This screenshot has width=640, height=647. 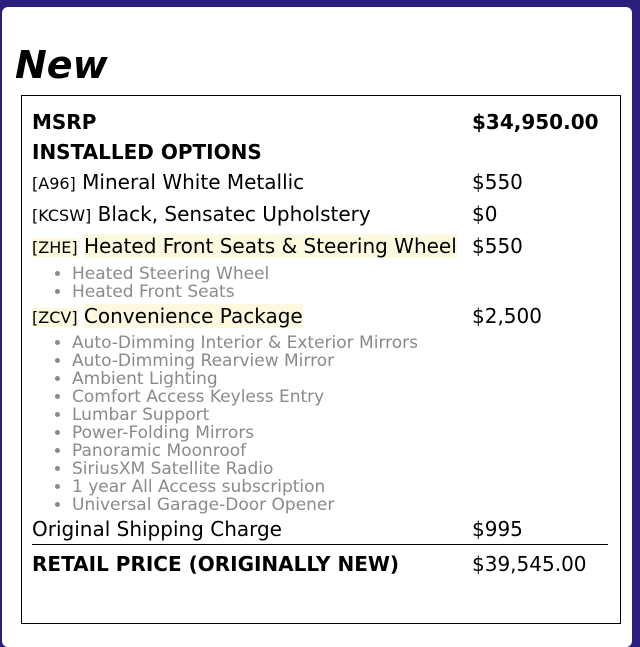 I want to click on package-item: Universal Garage-Door Opener, so click(x=341, y=505).